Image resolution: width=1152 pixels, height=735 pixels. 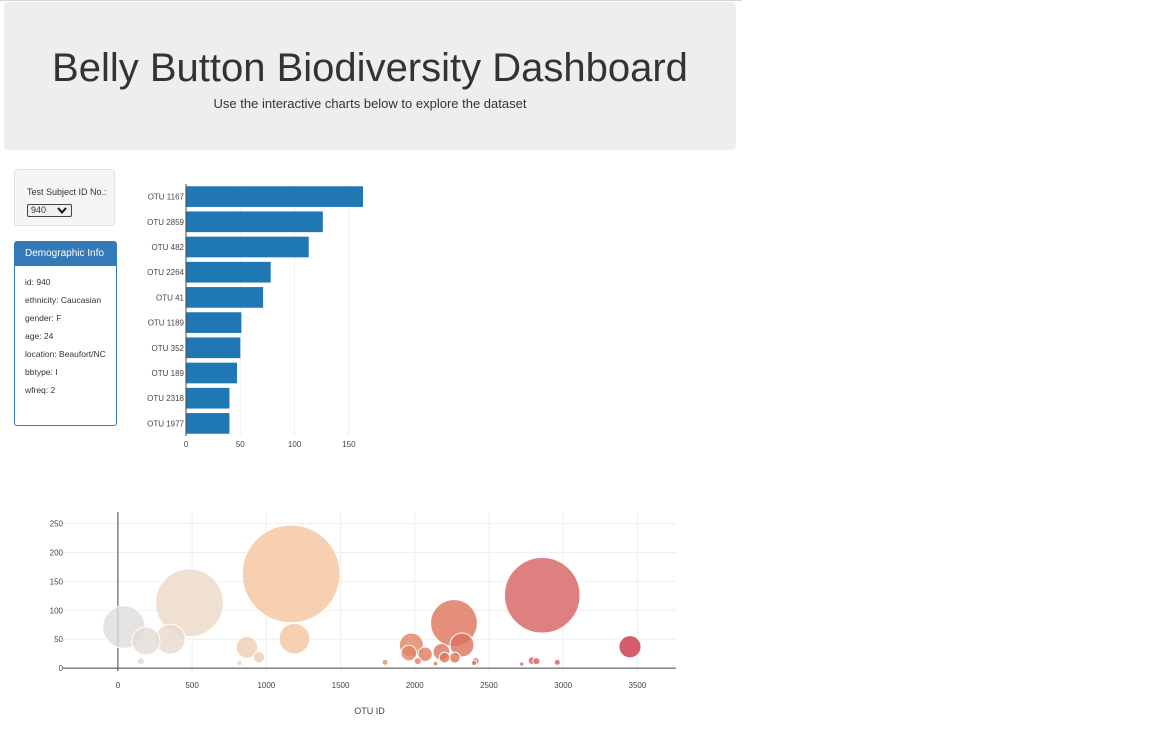 I want to click on bar-tick-label: OTU 2264, so click(x=165, y=272).